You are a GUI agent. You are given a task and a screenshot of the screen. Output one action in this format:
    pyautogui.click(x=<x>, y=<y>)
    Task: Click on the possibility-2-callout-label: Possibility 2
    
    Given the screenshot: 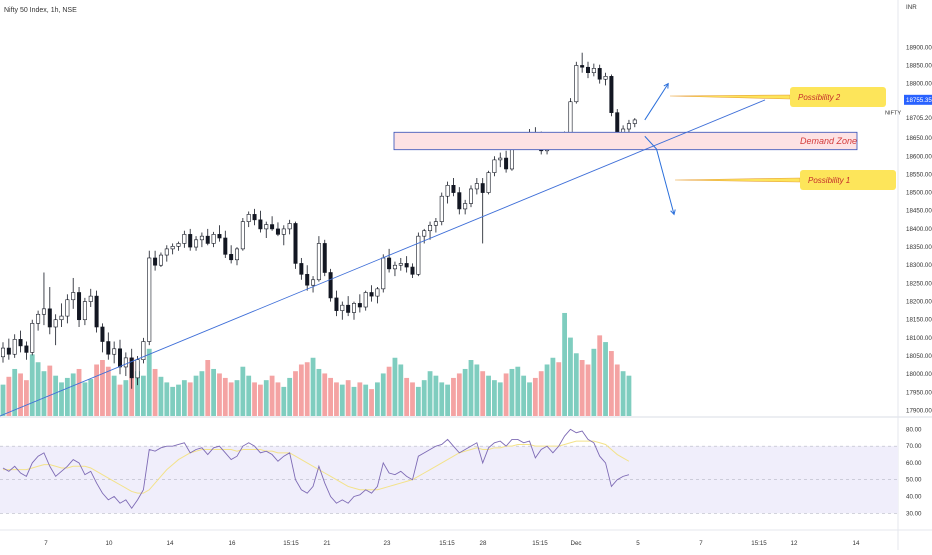 What is the action you would take?
    pyautogui.click(x=819, y=97)
    